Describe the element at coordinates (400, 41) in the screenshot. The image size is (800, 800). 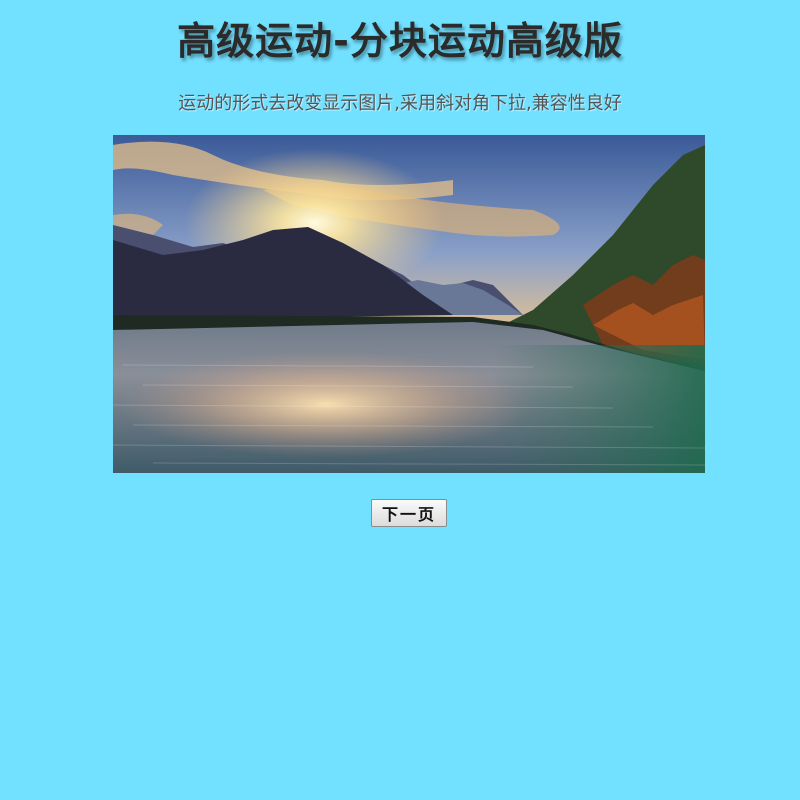
I see `page-title: 高级运动-分块运动高级版` at that location.